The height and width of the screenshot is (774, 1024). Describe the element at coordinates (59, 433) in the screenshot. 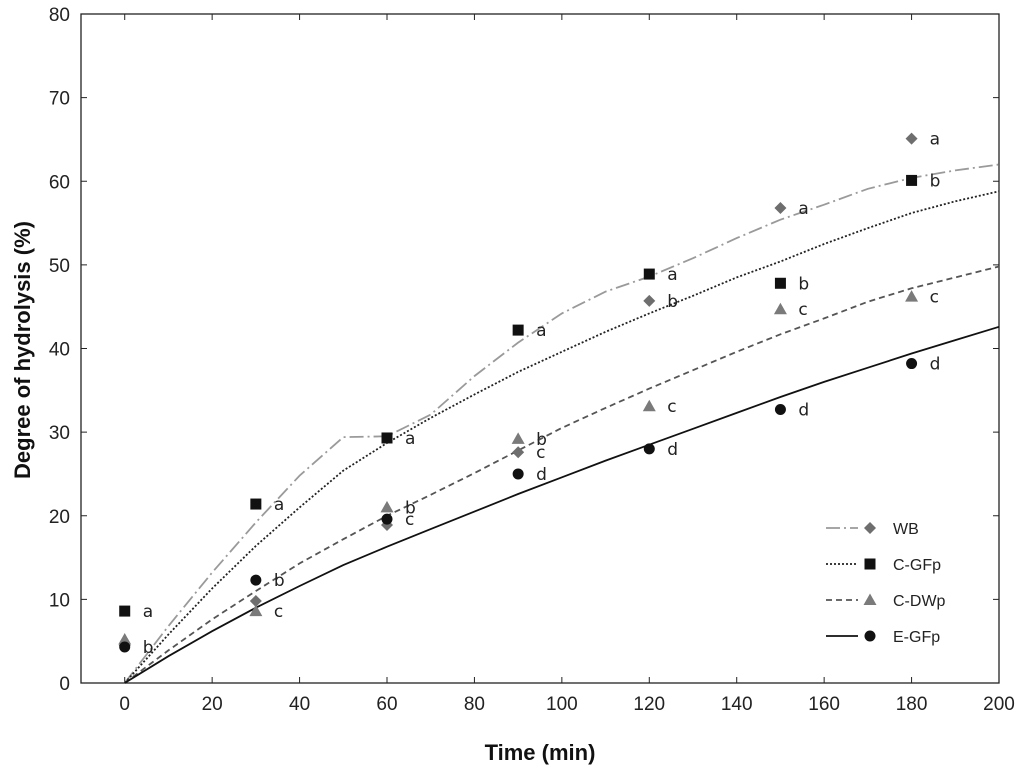

I see `y-tick-label: 30` at that location.